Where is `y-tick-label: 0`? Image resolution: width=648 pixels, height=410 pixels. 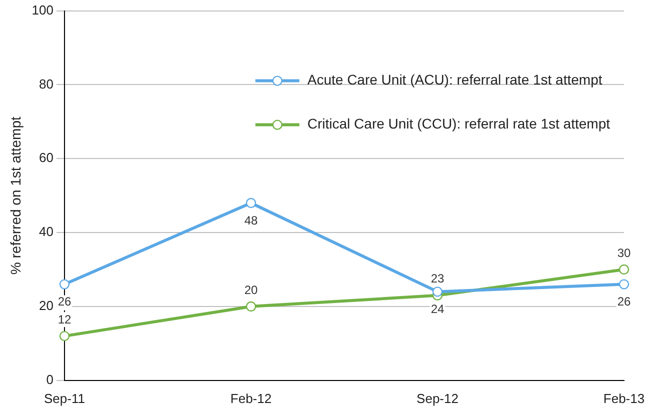 y-tick-label: 0 is located at coordinates (50, 379).